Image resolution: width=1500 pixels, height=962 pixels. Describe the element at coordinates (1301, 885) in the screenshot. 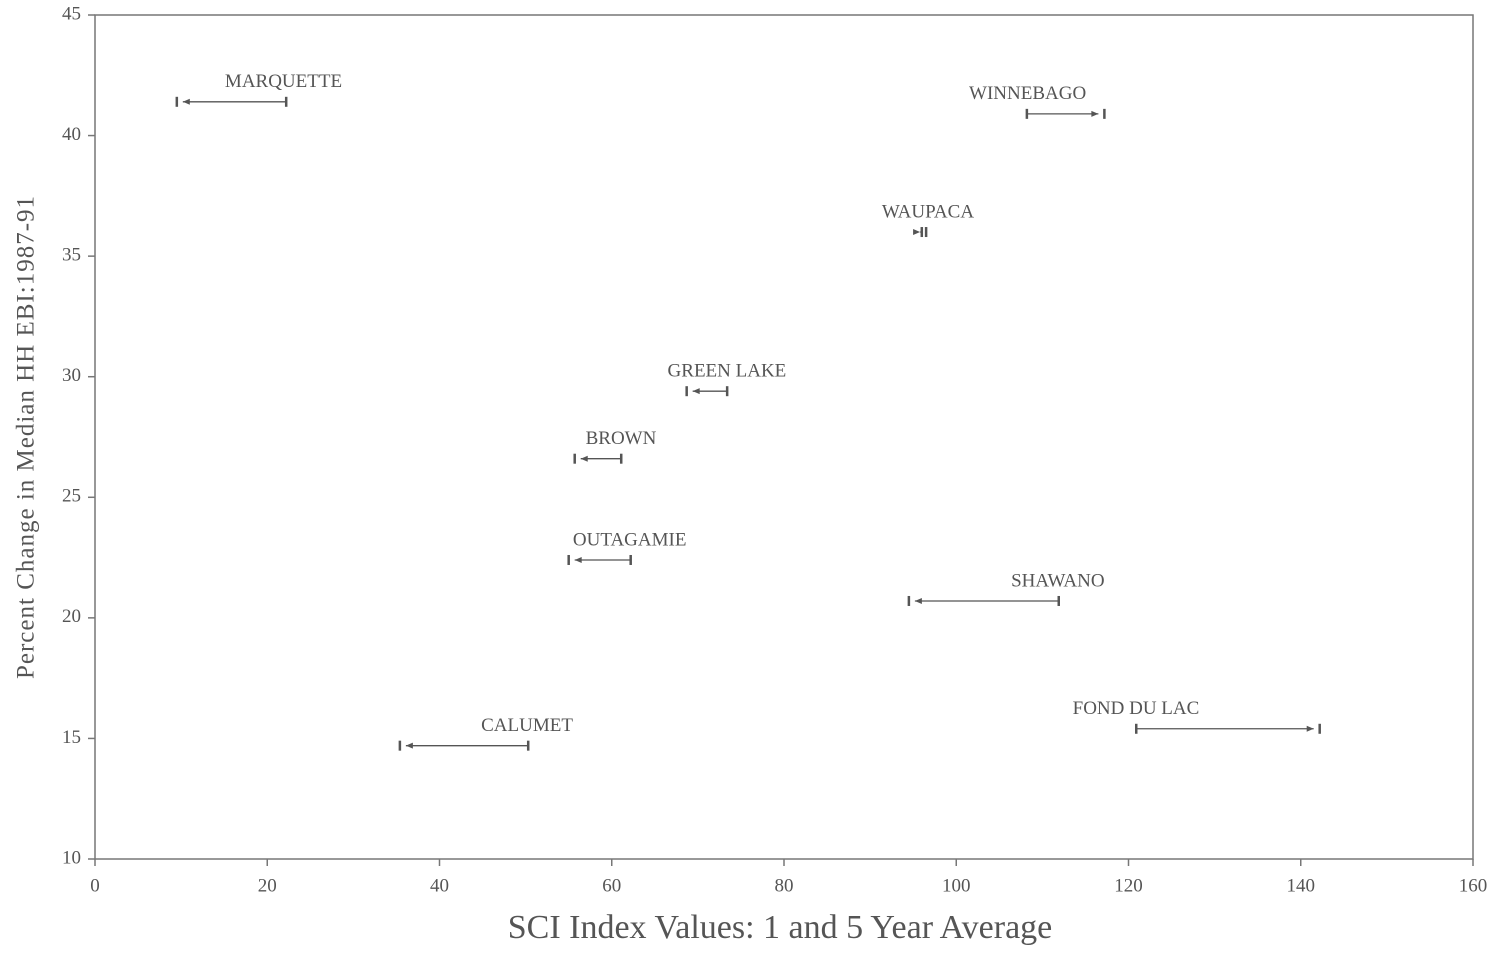

I see `x-tick-label: 140` at that location.